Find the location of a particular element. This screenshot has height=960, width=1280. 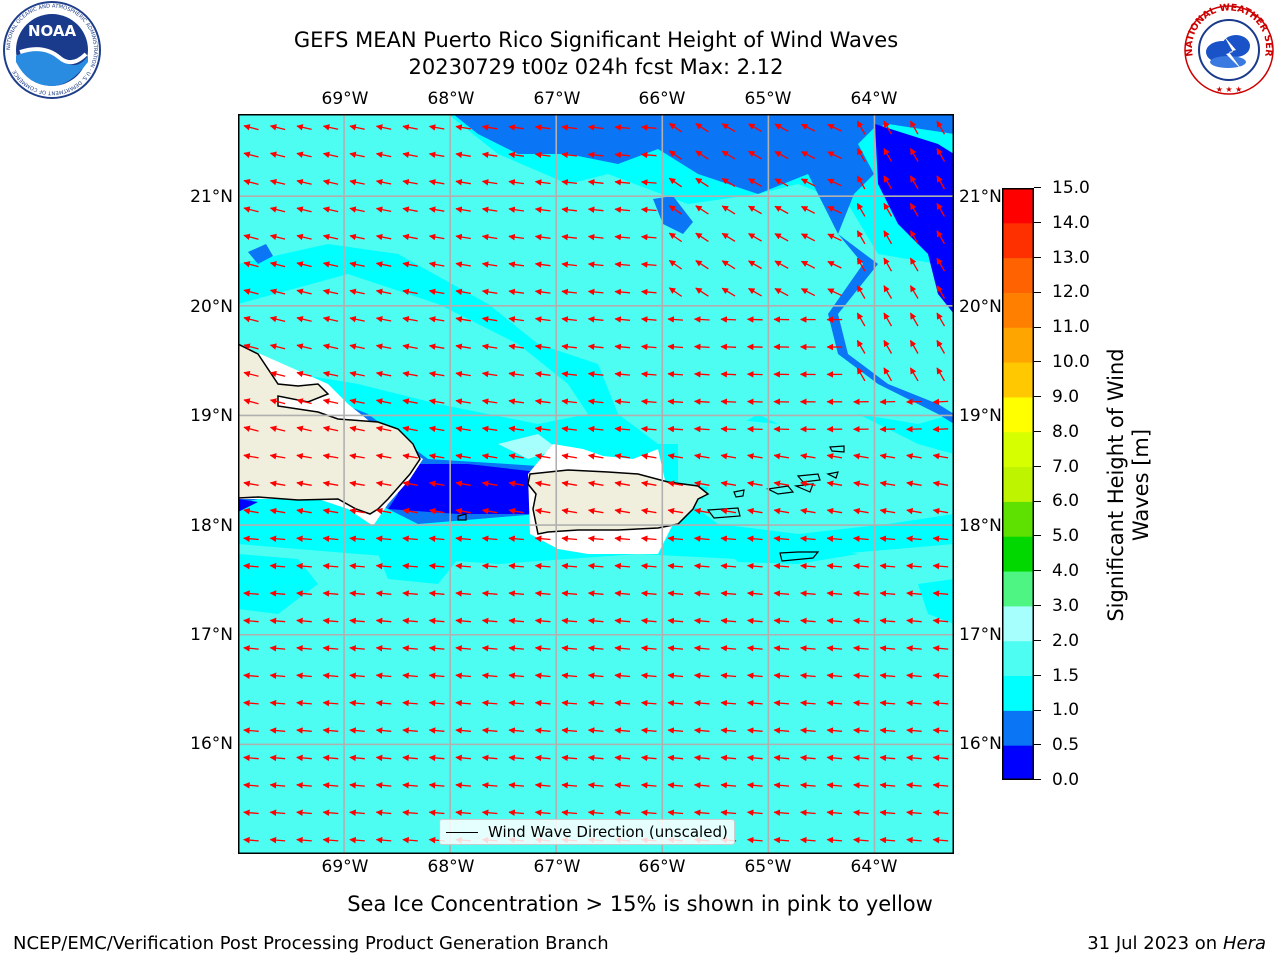

lat-ticks-right: 21°N 20°N 19°N 18°N 17°N 16°N is located at coordinates (980, 480).